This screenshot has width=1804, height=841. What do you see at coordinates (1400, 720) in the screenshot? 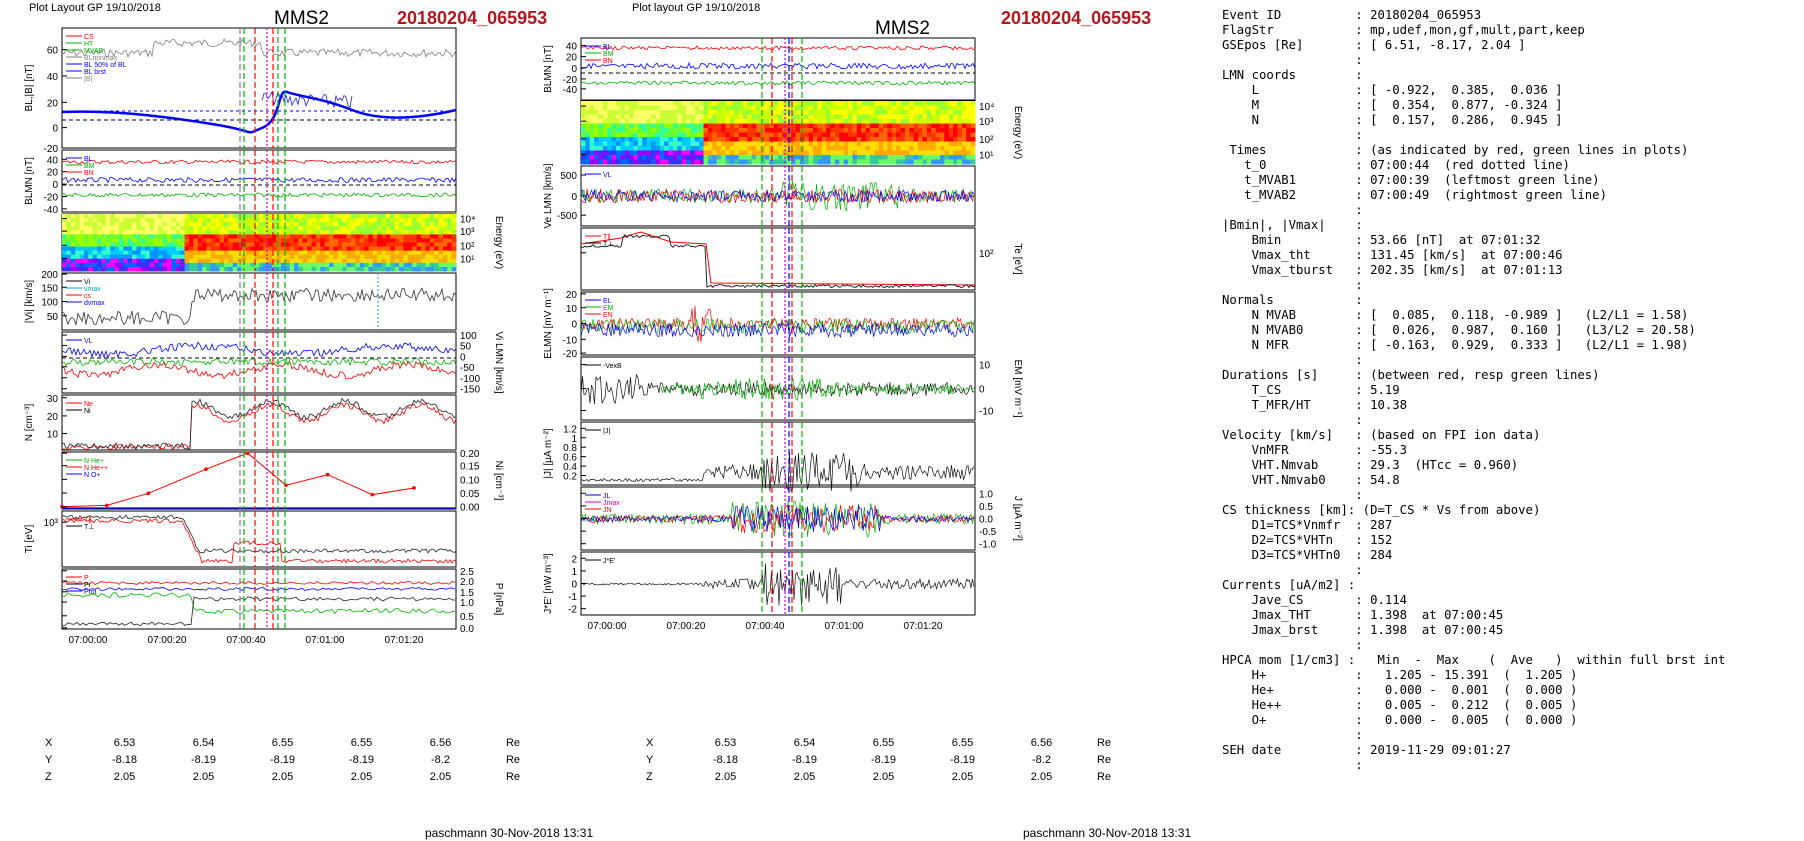
I see `info-line: O+ : 0.000 - 0.005 ( 0.000 )` at bounding box center [1400, 720].